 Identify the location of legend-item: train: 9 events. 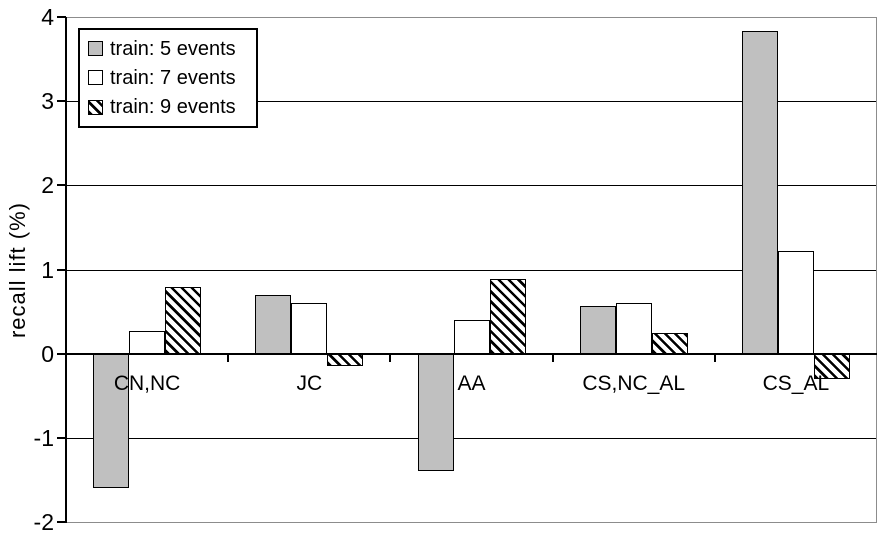
(172, 107).